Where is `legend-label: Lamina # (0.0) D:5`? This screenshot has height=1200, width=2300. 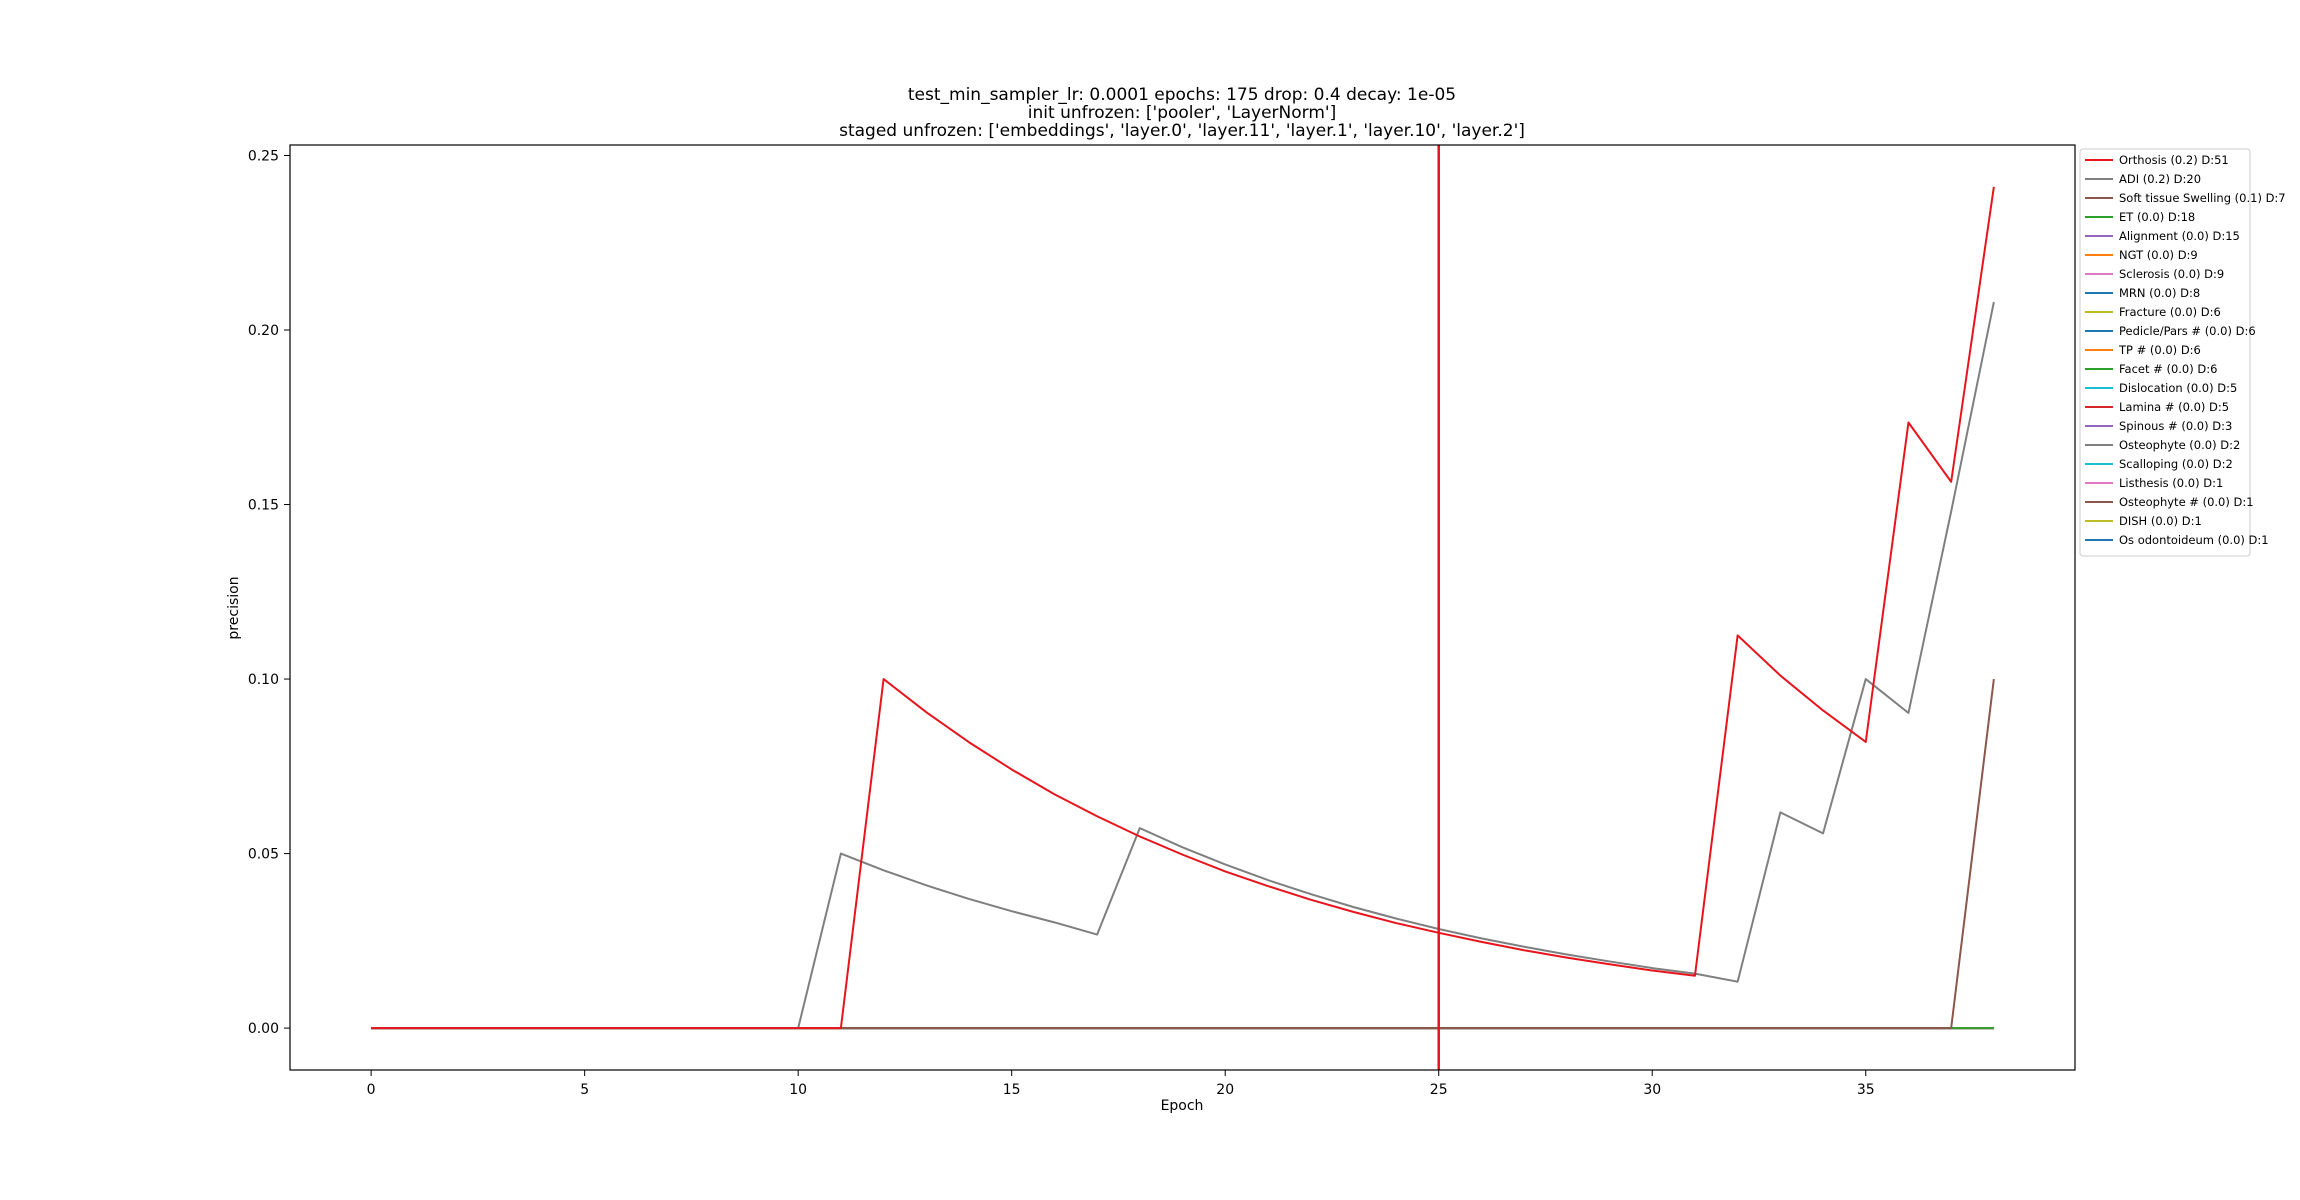
legend-label: Lamina # (0.0) D:5 is located at coordinates (2174, 407).